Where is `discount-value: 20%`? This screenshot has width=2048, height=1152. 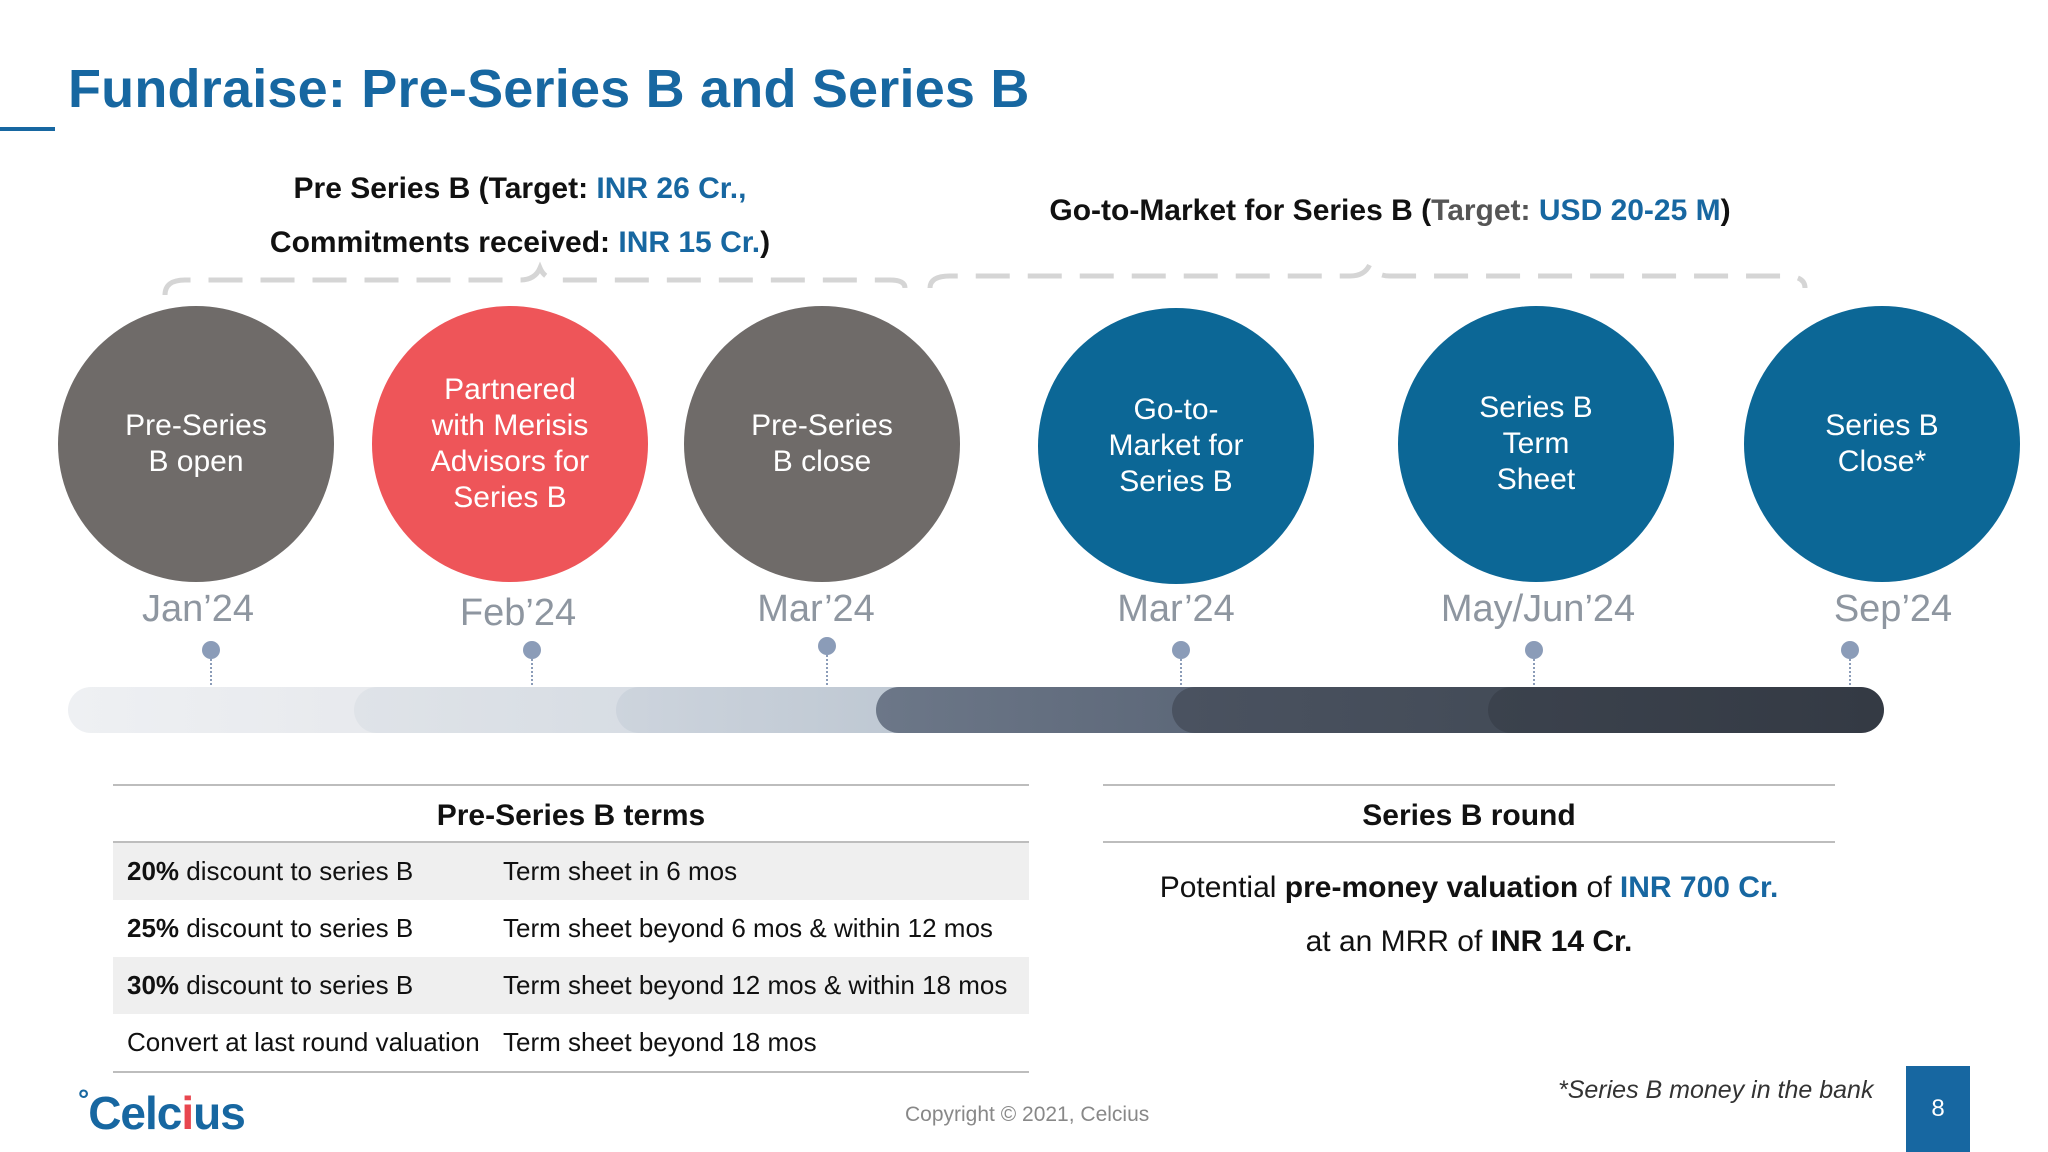
discount-value: 20% is located at coordinates (153, 871).